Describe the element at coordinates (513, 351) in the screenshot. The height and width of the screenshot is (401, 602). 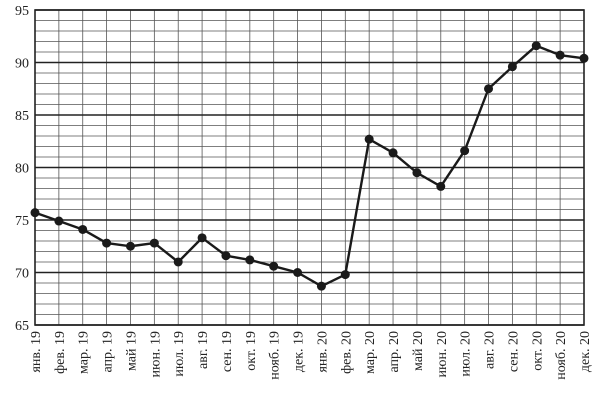
I see `x-tick-label: сен. 20` at that location.